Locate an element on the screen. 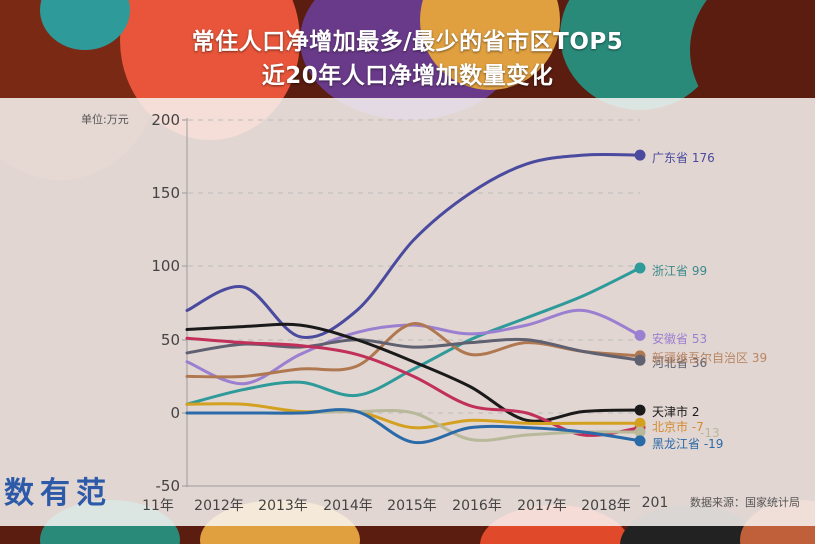 Image resolution: width=815 pixels, height=544 pixels. y-tick: -50 is located at coordinates (168, 486).